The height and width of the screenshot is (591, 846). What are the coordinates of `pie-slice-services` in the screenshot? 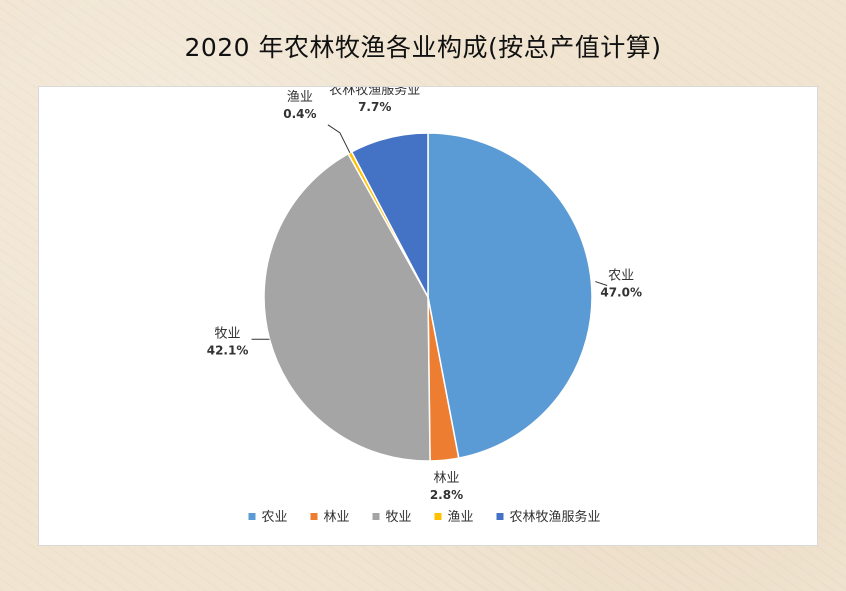 It's located at (389, 215).